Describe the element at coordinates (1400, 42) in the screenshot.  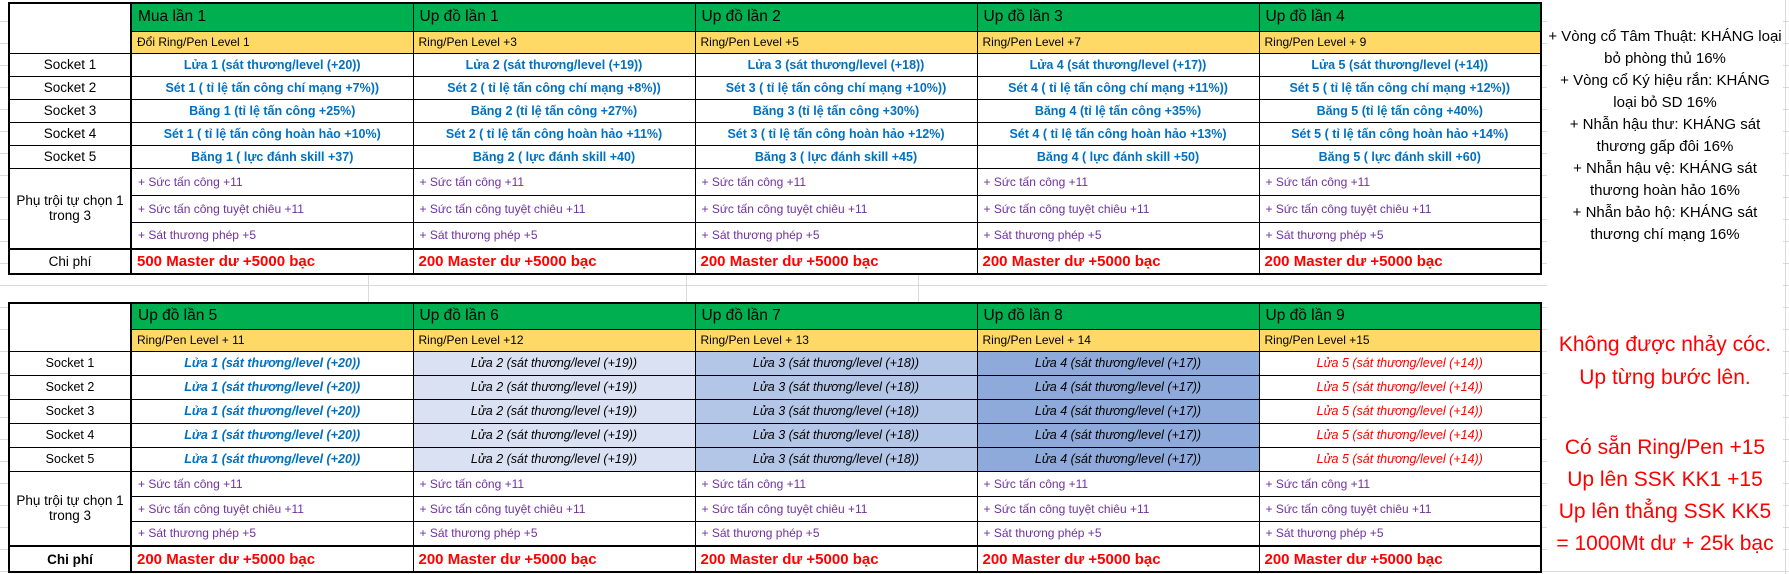
I see `col-subheader: Ring/Pen Level + 9` at that location.